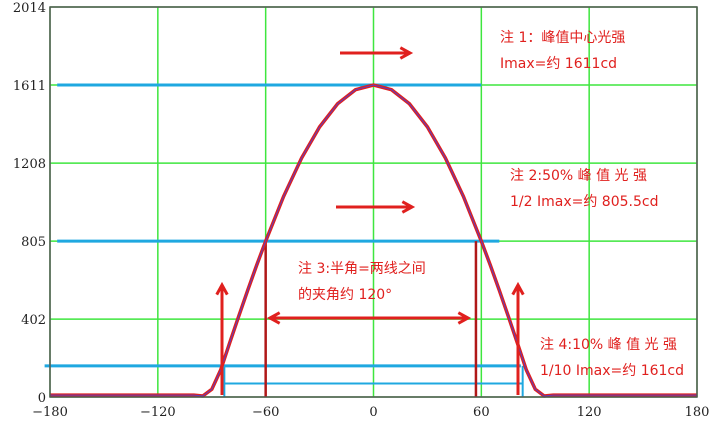 The height and width of the screenshot is (424, 720). I want to click on x-tick-label: 60, so click(481, 412).